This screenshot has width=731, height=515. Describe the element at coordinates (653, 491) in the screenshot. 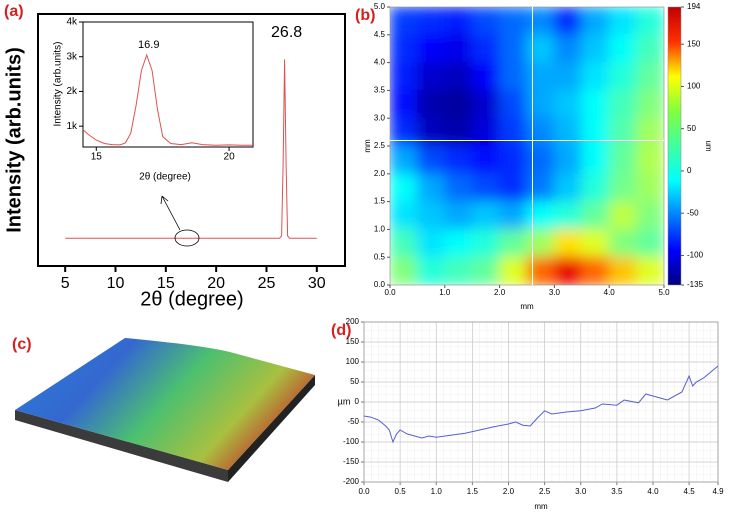

I see `x-tick-label: 4.0` at that location.